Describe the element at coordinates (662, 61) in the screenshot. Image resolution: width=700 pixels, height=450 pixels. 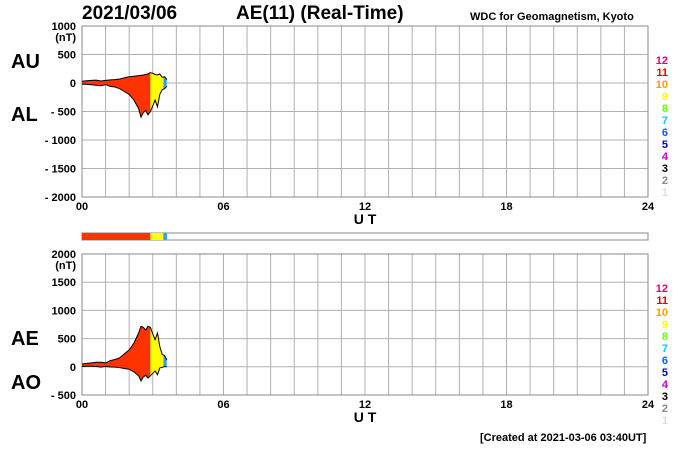
I see `au-al-legend-count: 12` at that location.